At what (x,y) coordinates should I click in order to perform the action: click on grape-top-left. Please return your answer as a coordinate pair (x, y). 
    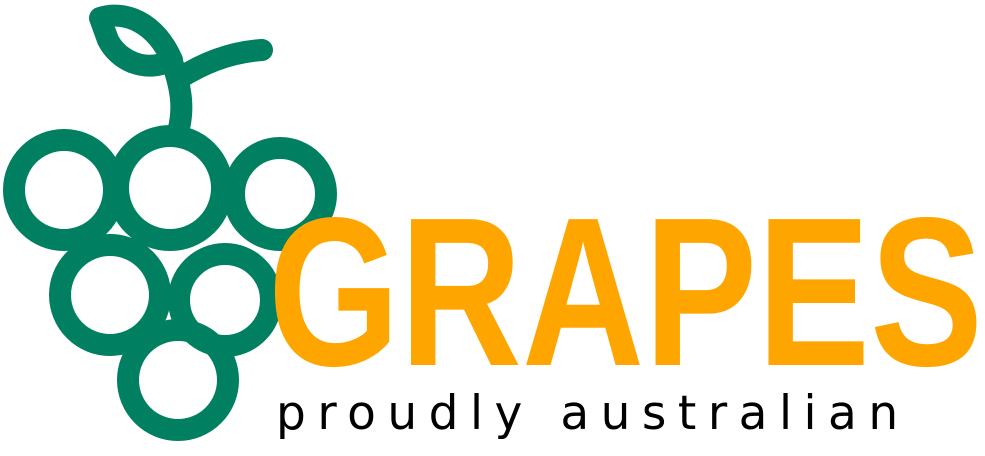
    Looking at the image, I should click on (64, 190).